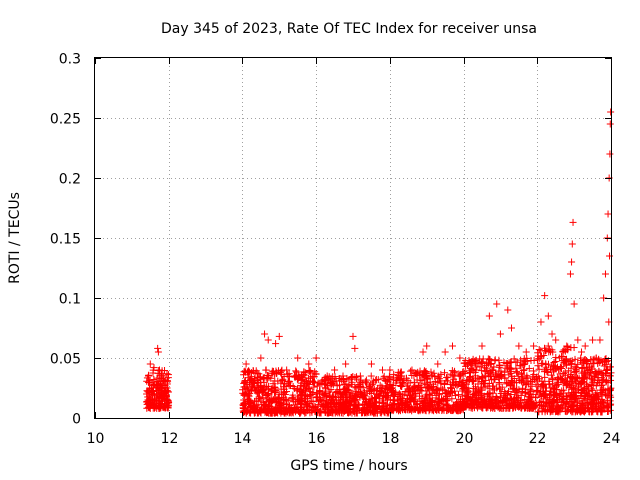 This screenshot has width=640, height=480. Describe the element at coordinates (465, 439) in the screenshot. I see `x-tick-label: 20` at that location.